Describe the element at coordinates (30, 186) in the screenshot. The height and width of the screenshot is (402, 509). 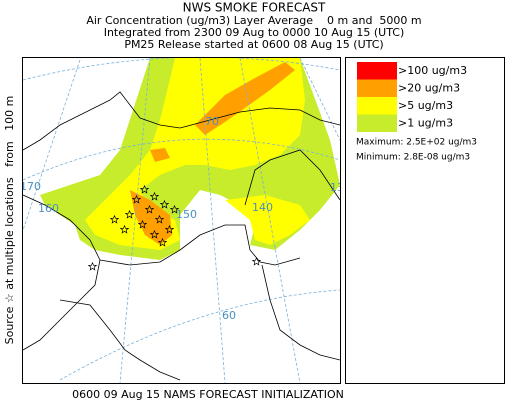
I see `map-label: 170` at that location.